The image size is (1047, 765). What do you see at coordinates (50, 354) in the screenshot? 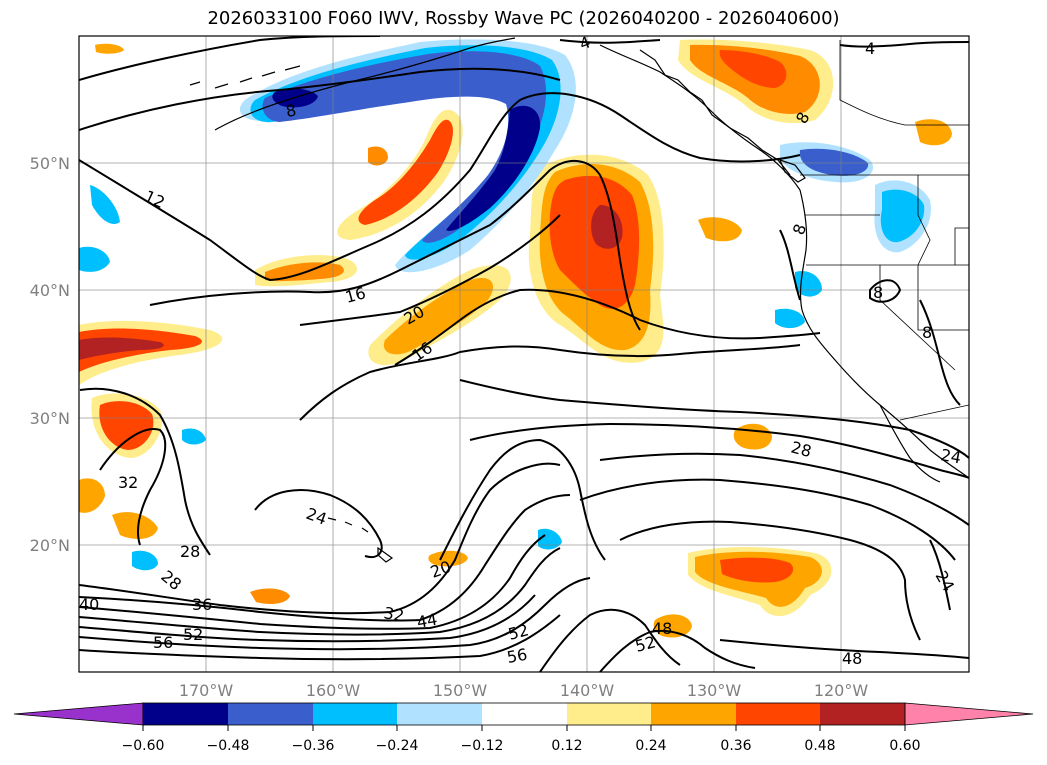
I see `latitude-labels: 50°N 40°N 30°N 20°N` at bounding box center [50, 354].